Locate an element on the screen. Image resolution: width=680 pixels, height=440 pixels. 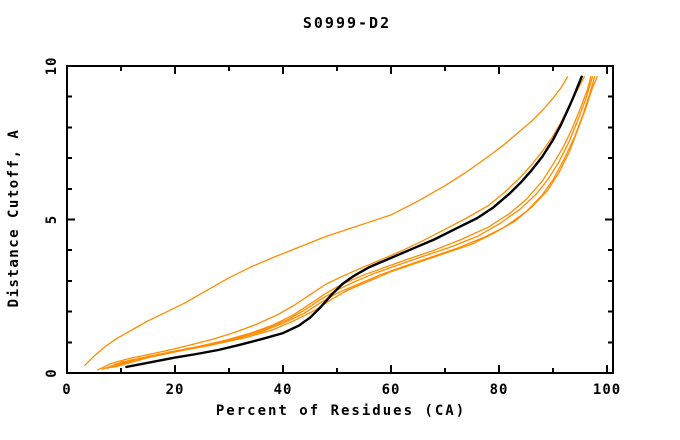
y-axis-label: Distance Cutoff, A is located at coordinates (14, 218).